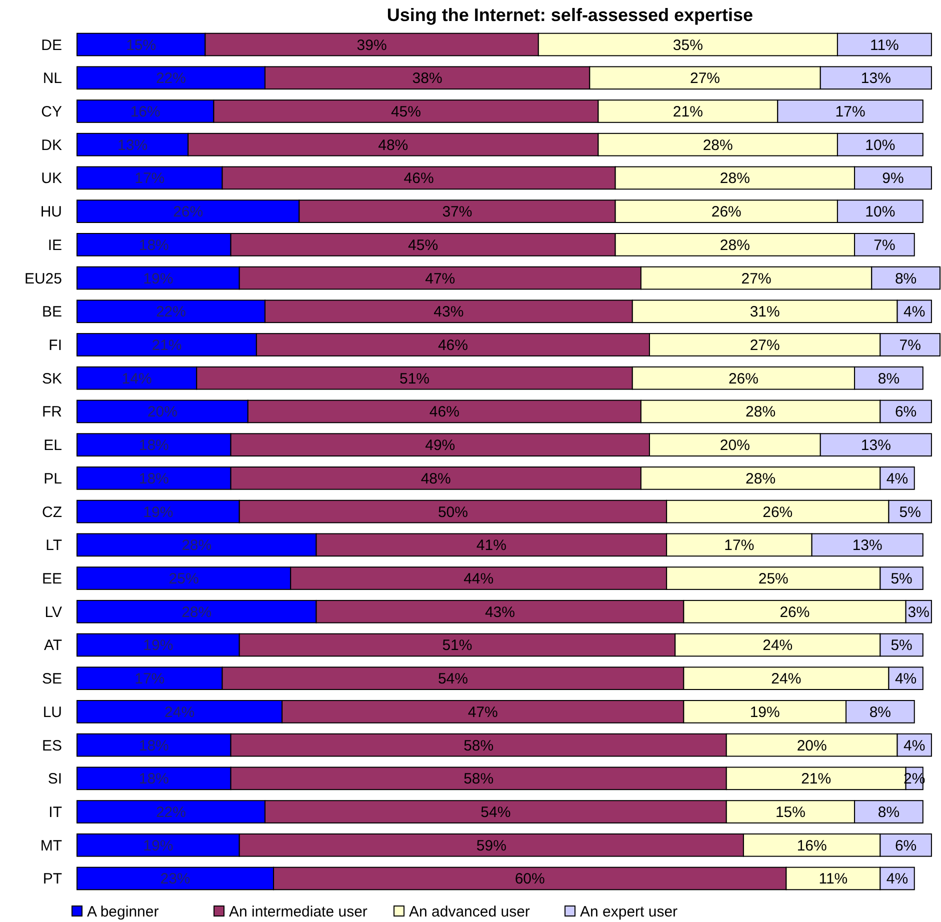 Image resolution: width=941 pixels, height=922 pixels. I want to click on legend-label: An expert user, so click(629, 911).